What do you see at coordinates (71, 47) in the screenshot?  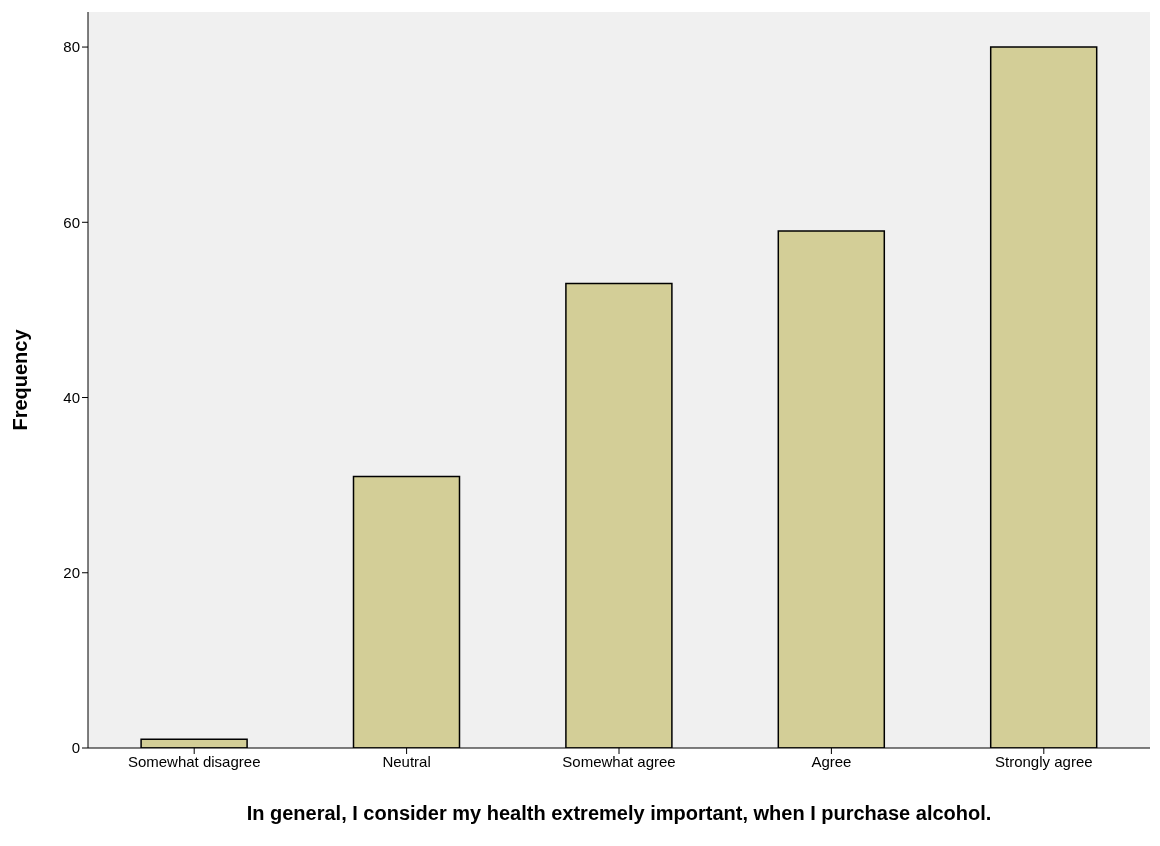 I see `y-tick-label: 80` at bounding box center [71, 47].